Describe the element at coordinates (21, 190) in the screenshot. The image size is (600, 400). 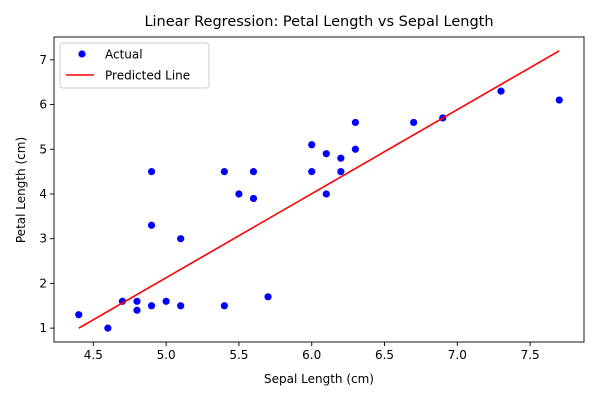
I see `y-axis-label: Petal Length (cm)` at that location.